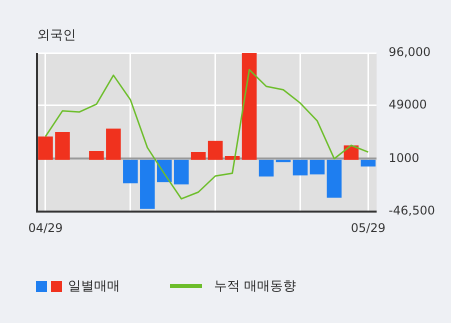  I want to click on x-tick-label: 04/29, so click(45, 227).